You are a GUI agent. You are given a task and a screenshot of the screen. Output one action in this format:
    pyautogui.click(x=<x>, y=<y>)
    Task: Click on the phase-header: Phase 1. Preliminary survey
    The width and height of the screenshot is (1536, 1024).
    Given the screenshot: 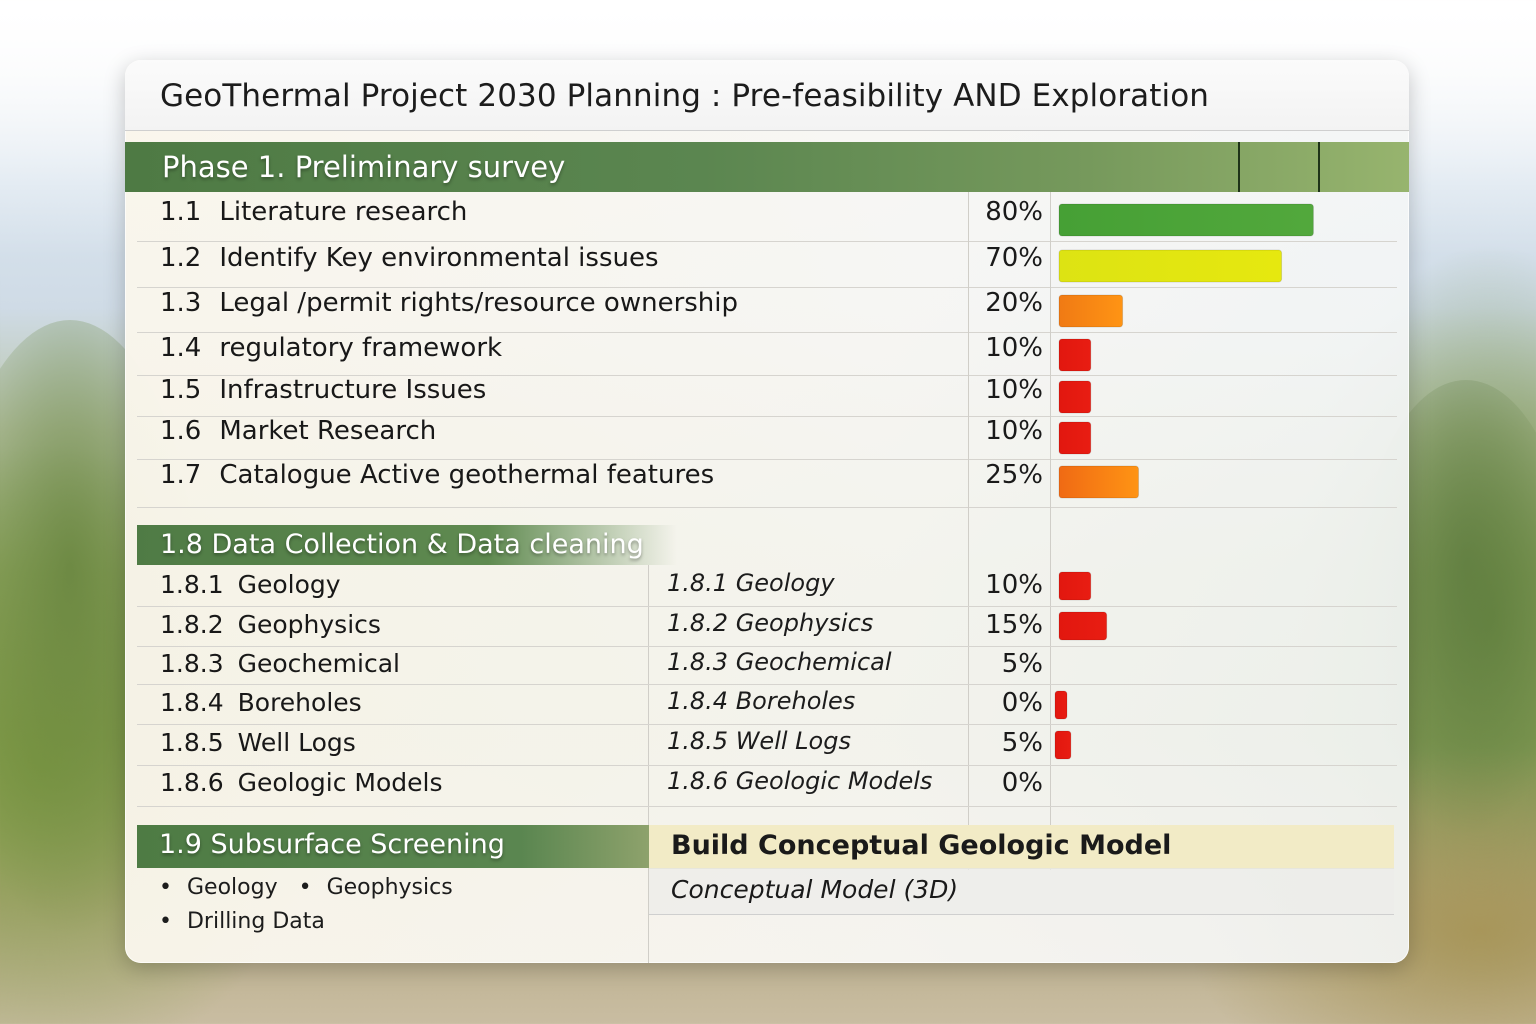 What is the action you would take?
    pyautogui.click(x=767, y=167)
    